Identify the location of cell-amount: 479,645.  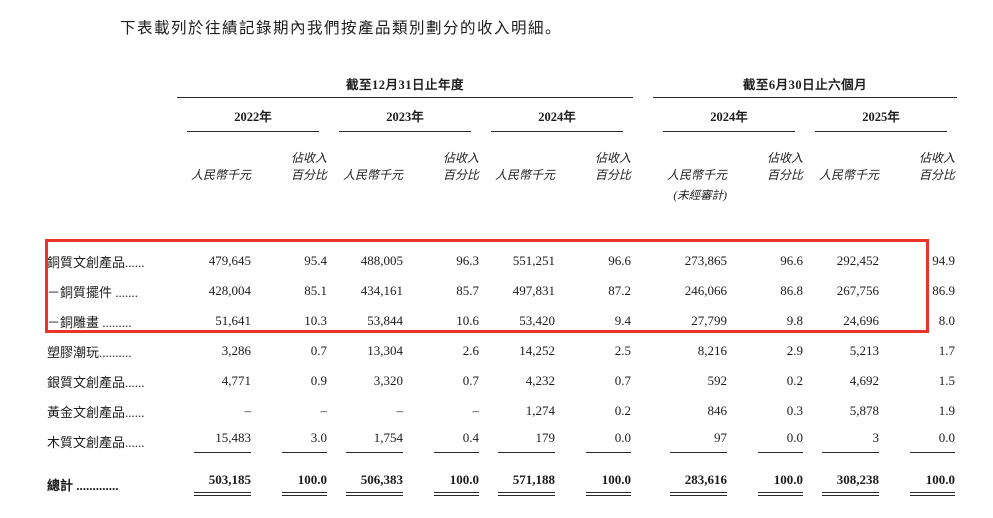
(215, 261).